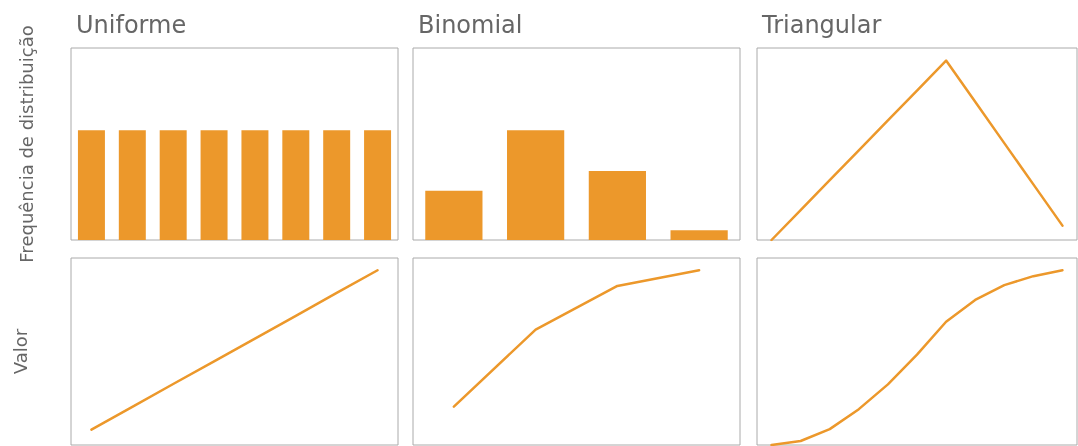 The width and height of the screenshot is (1078, 446). What do you see at coordinates (131, 25) in the screenshot?
I see `chart-title: Uniforme` at bounding box center [131, 25].